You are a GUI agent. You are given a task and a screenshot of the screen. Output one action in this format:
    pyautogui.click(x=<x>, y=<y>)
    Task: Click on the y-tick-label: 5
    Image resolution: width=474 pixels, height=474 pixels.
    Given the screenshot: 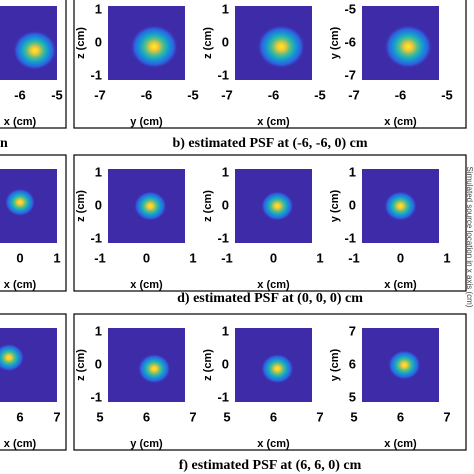 What is the action you would take?
    pyautogui.click(x=352, y=396)
    